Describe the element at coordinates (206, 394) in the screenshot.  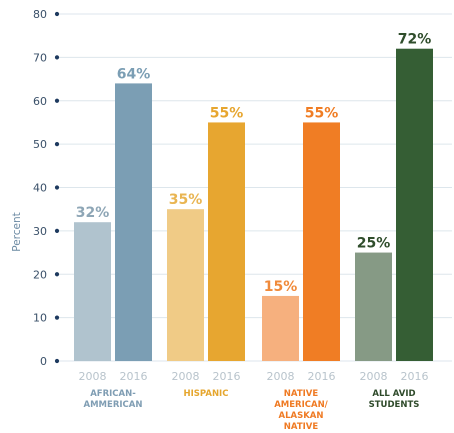
I see `category-label: HISPANIC` at that location.